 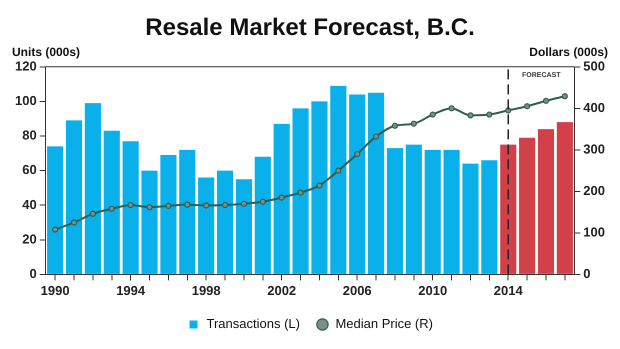 What do you see at coordinates (594, 66) in the screenshot?
I see `y2-tick-label: 500` at bounding box center [594, 66].